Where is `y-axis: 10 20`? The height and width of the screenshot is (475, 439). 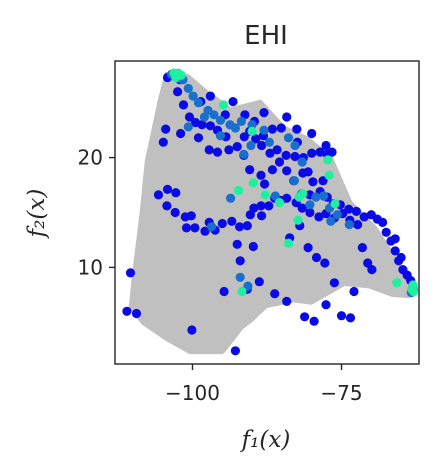
y-axis: 10 20 is located at coordinates (96, 212).